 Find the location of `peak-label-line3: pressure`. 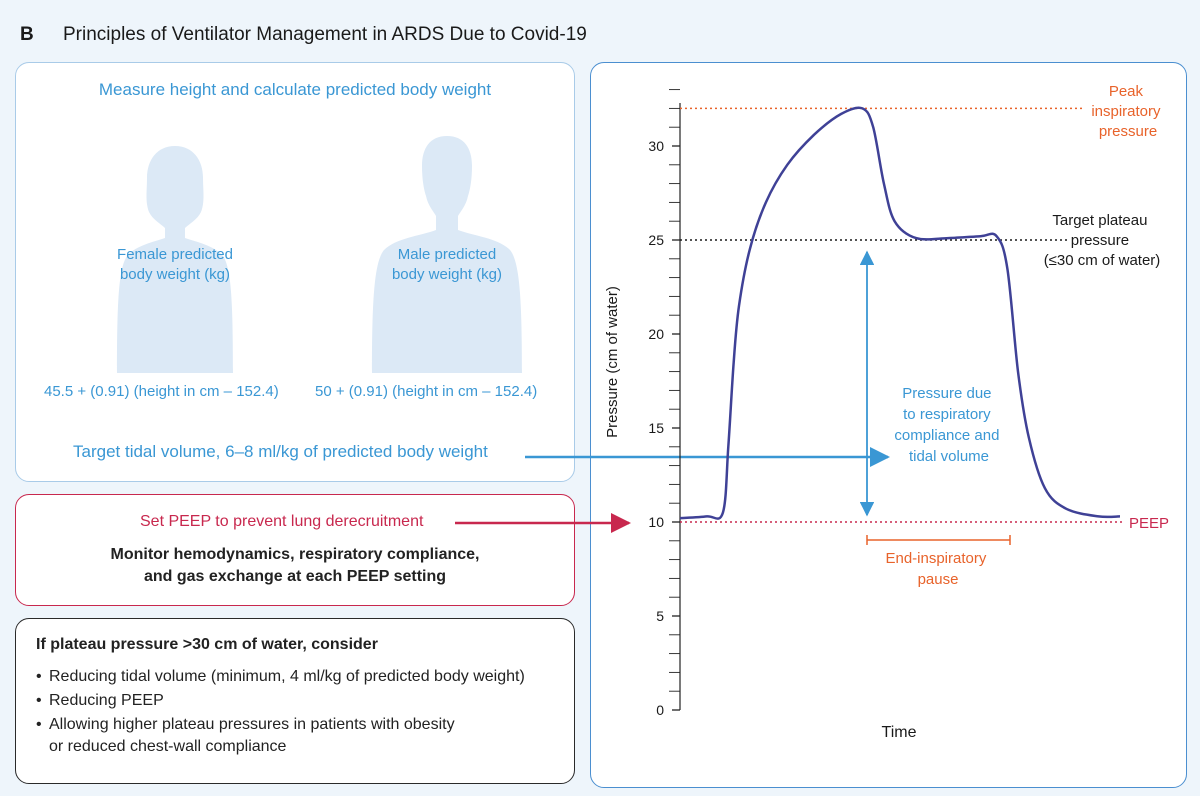

peak-label-line3: pressure is located at coordinates (1128, 131).